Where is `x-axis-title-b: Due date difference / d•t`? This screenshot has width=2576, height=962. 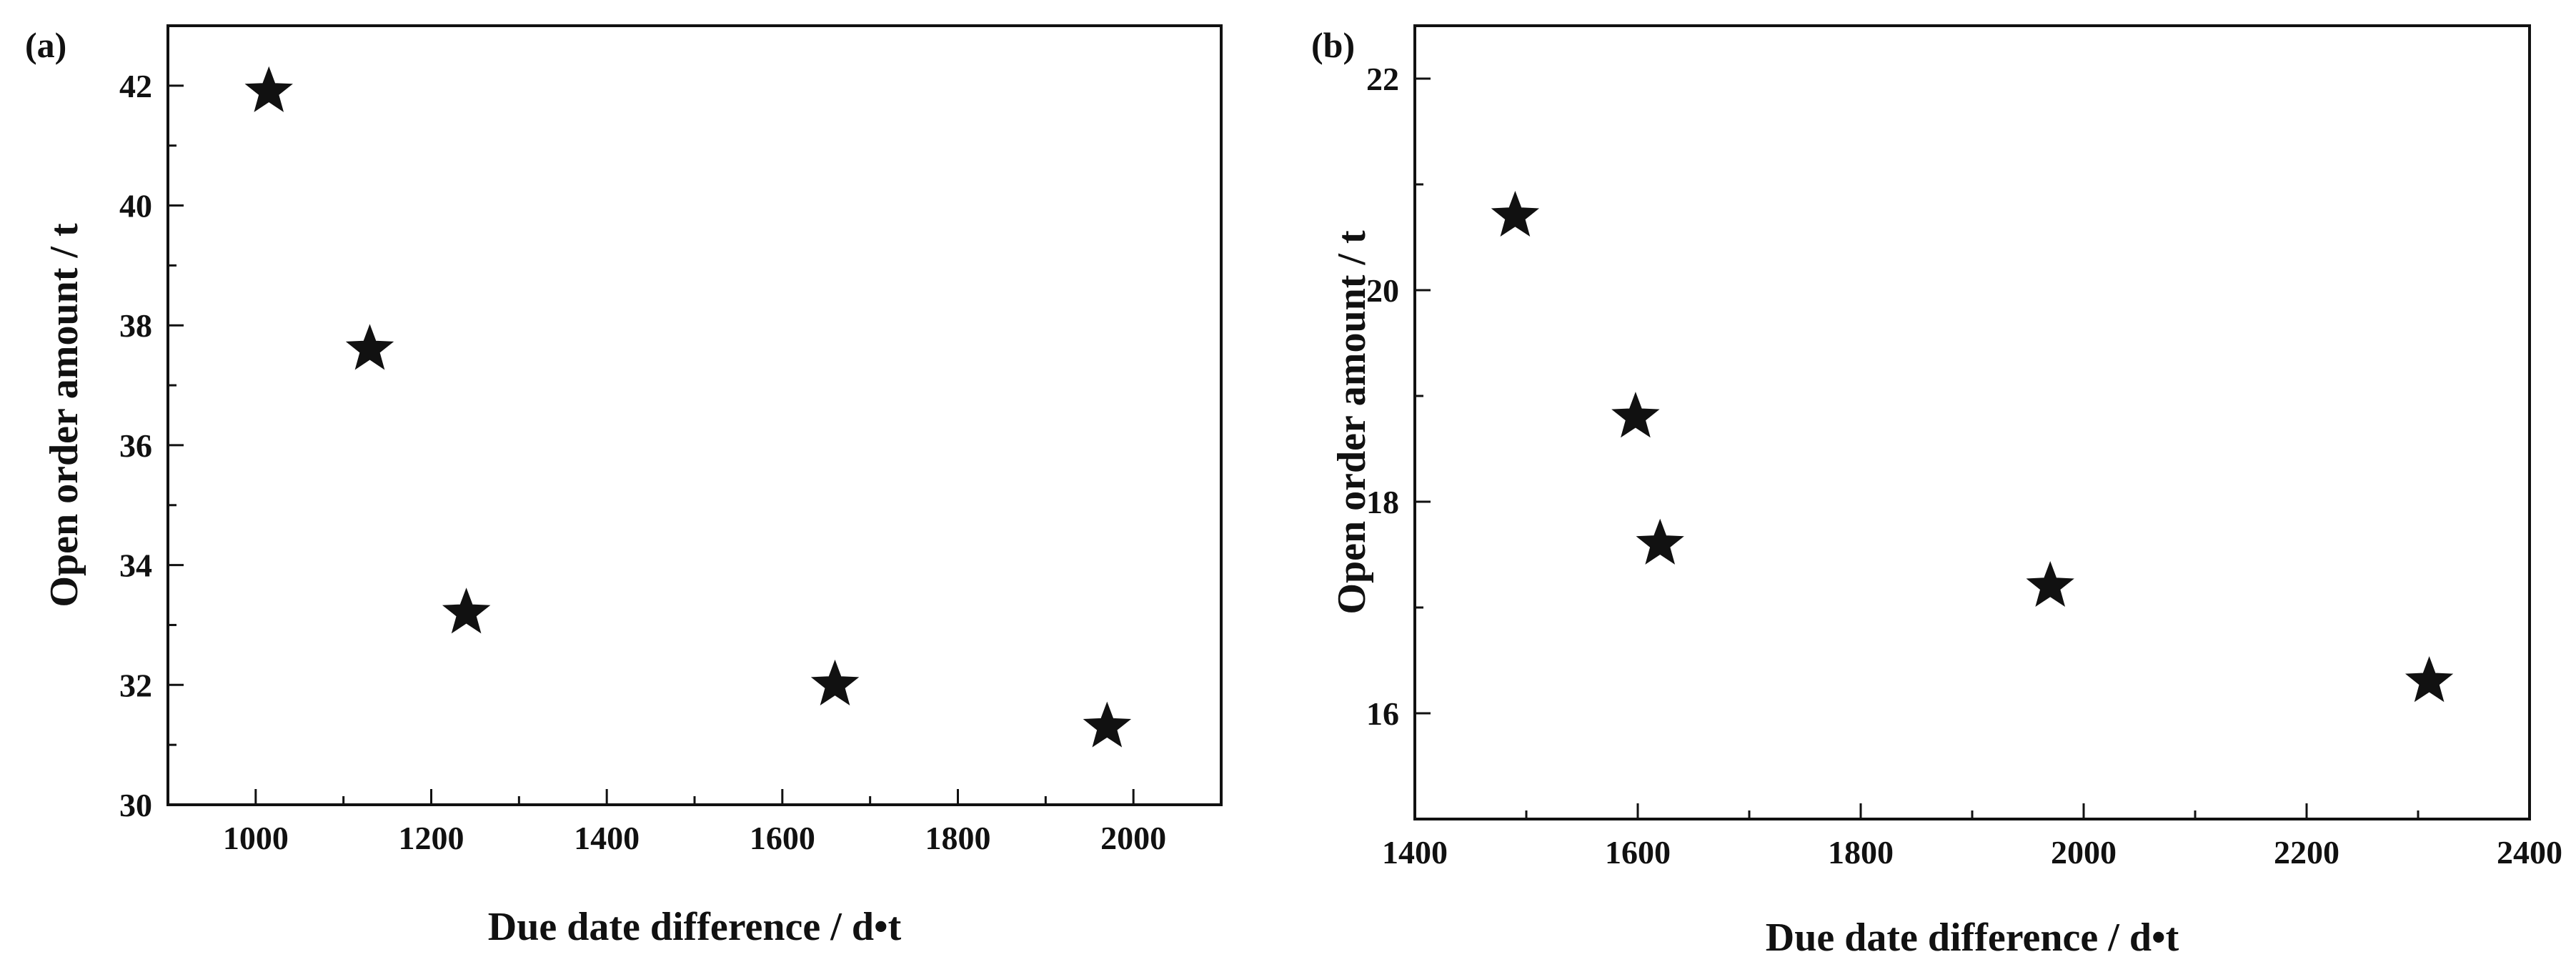 x-axis-title-b: Due date difference / d•t is located at coordinates (1972, 938).